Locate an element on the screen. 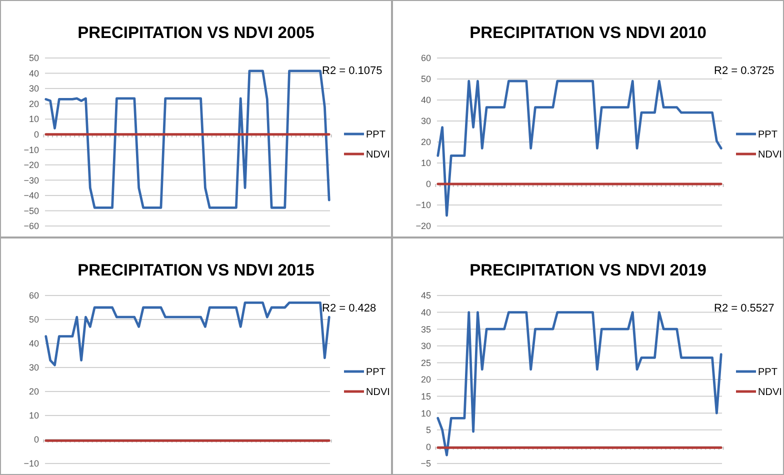 This screenshot has height=475, width=784. y-tick-label: −60 is located at coordinates (31, 226).